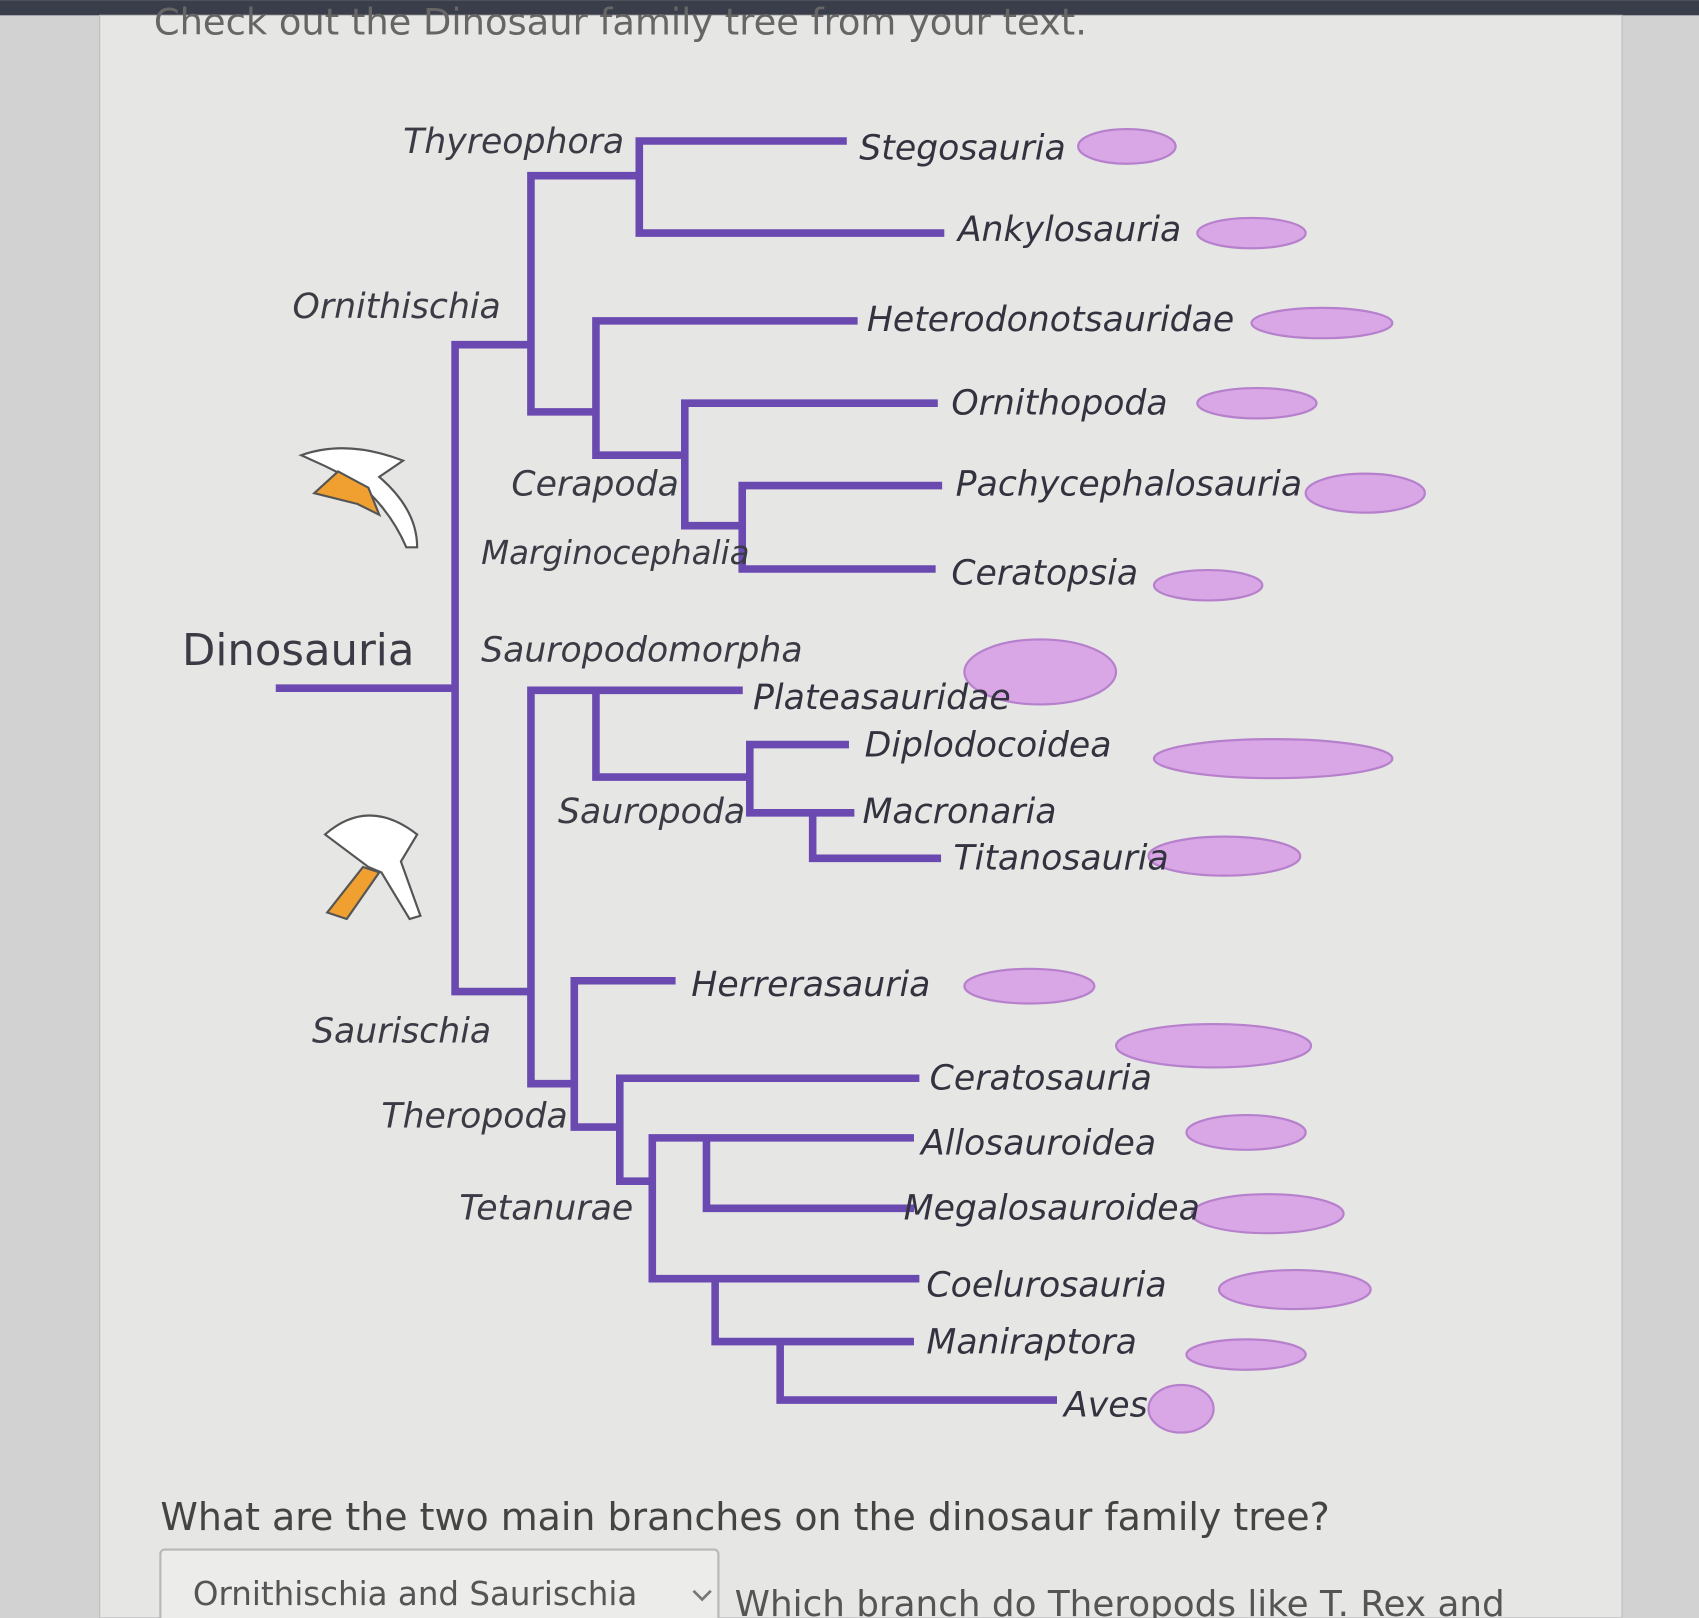 Image resolution: width=1699 pixels, height=1618 pixels. Describe the element at coordinates (988, 746) in the screenshot. I see `leaf-label: Diplodocoidea` at that location.